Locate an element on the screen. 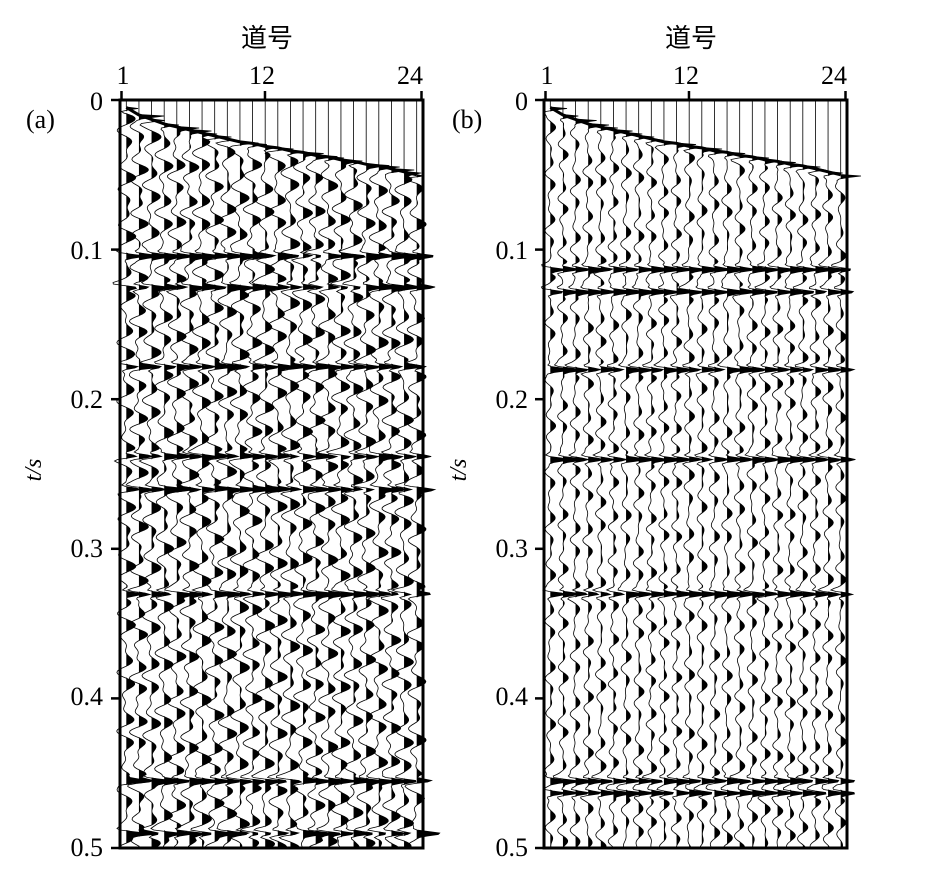 This screenshot has height=886, width=945. x-tick-label: 24 is located at coordinates (834, 75).